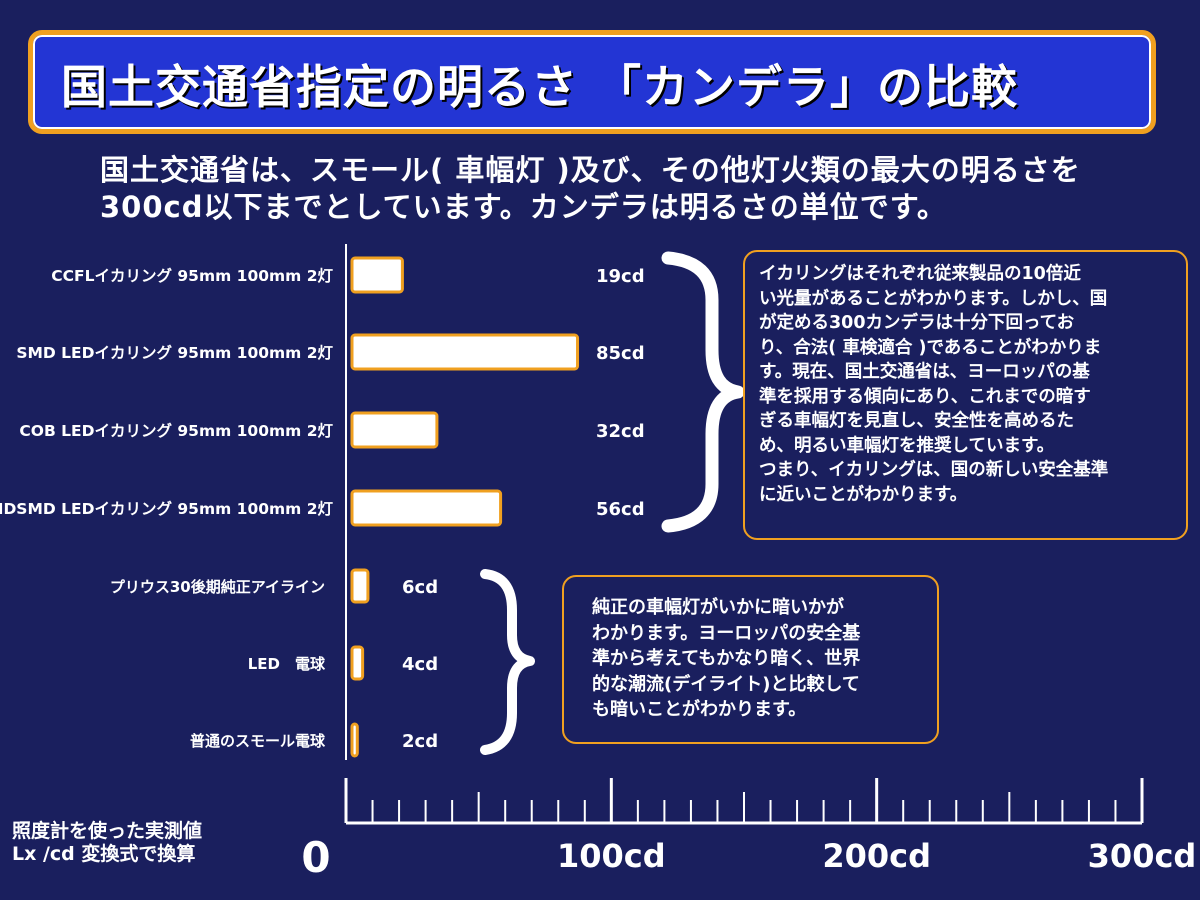 The image size is (1200, 900). I want to click on chart-x-tick-label: 100cd, so click(611, 856).